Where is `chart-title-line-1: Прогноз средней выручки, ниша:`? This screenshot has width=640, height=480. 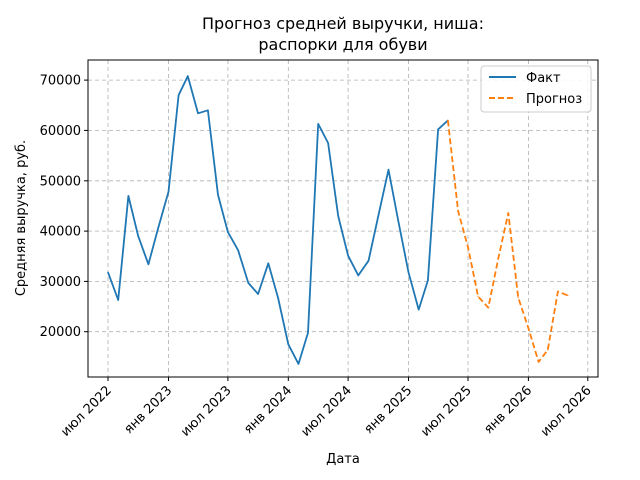
chart-title-line-1: Прогноз средней выручки, ниша: is located at coordinates (343, 23).